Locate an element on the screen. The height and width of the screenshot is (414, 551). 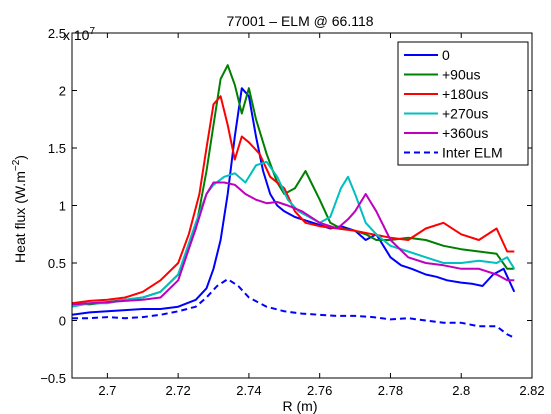
x-tick-label: 2.82 is located at coordinates (531, 390).